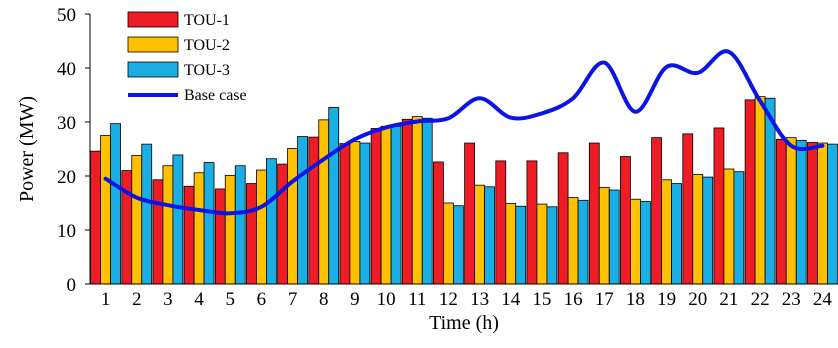 The height and width of the screenshot is (348, 838). I want to click on x-tick-label: 20, so click(697, 299).